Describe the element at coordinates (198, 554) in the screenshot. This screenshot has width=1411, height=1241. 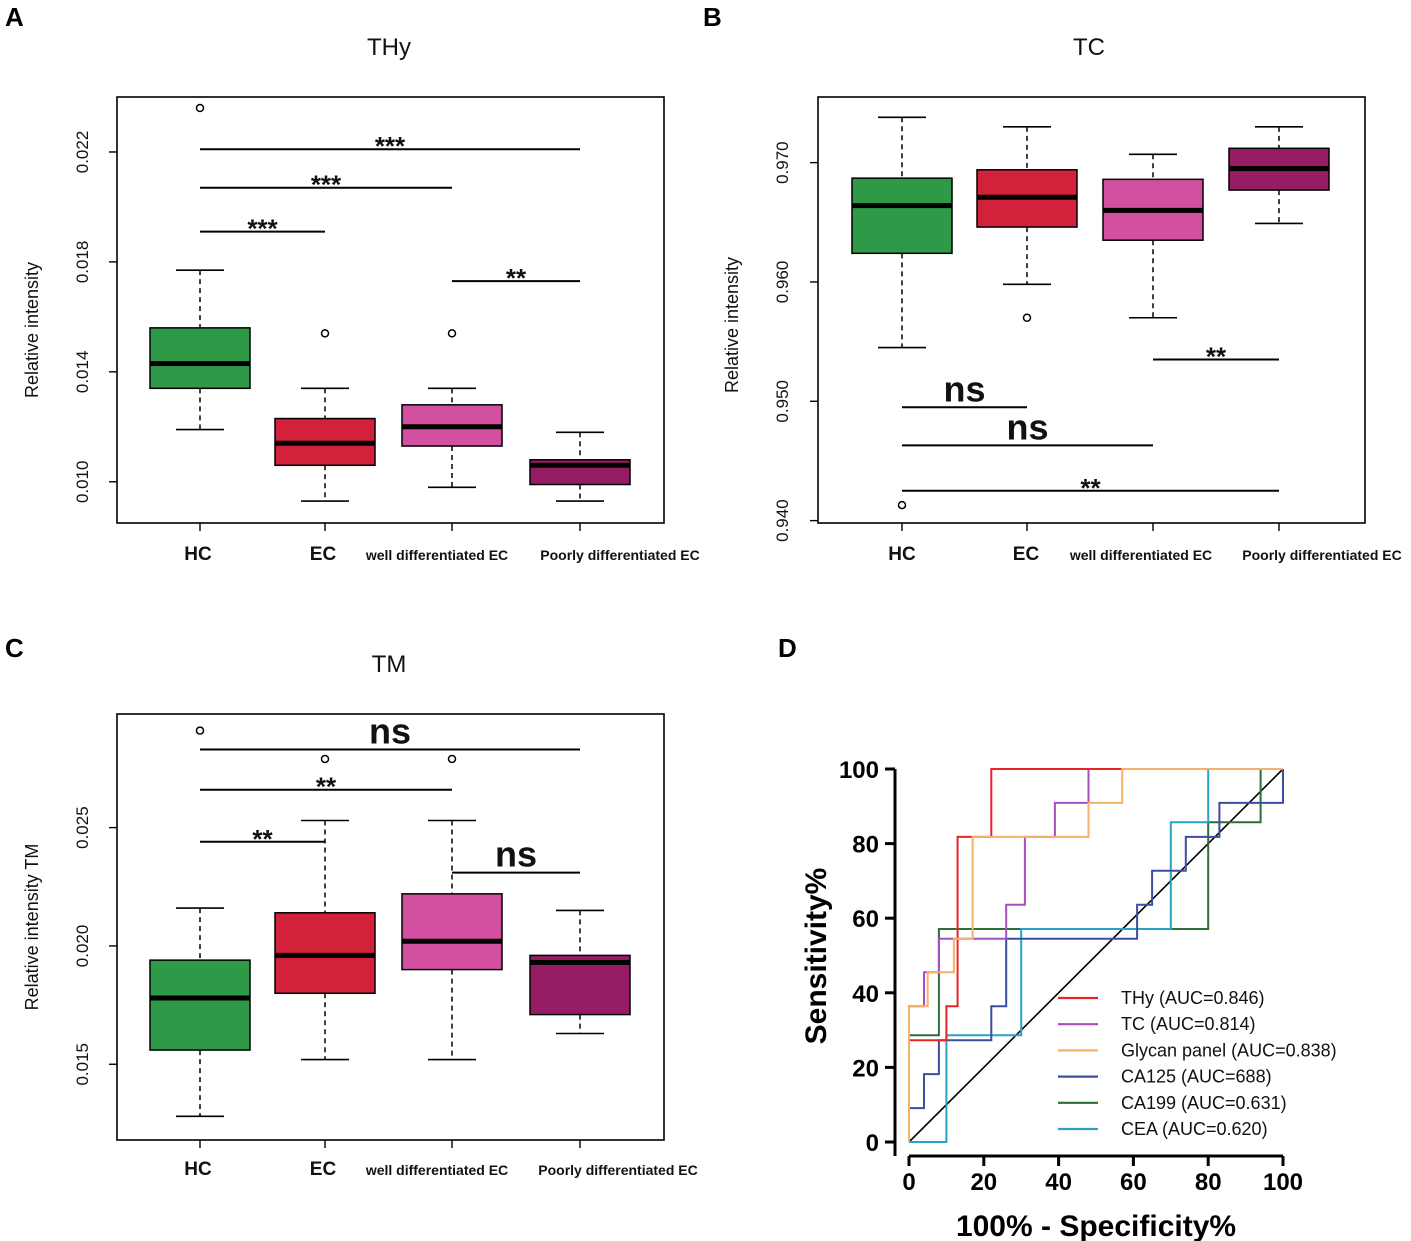
I see `panel-a-x-category-label: HC` at that location.